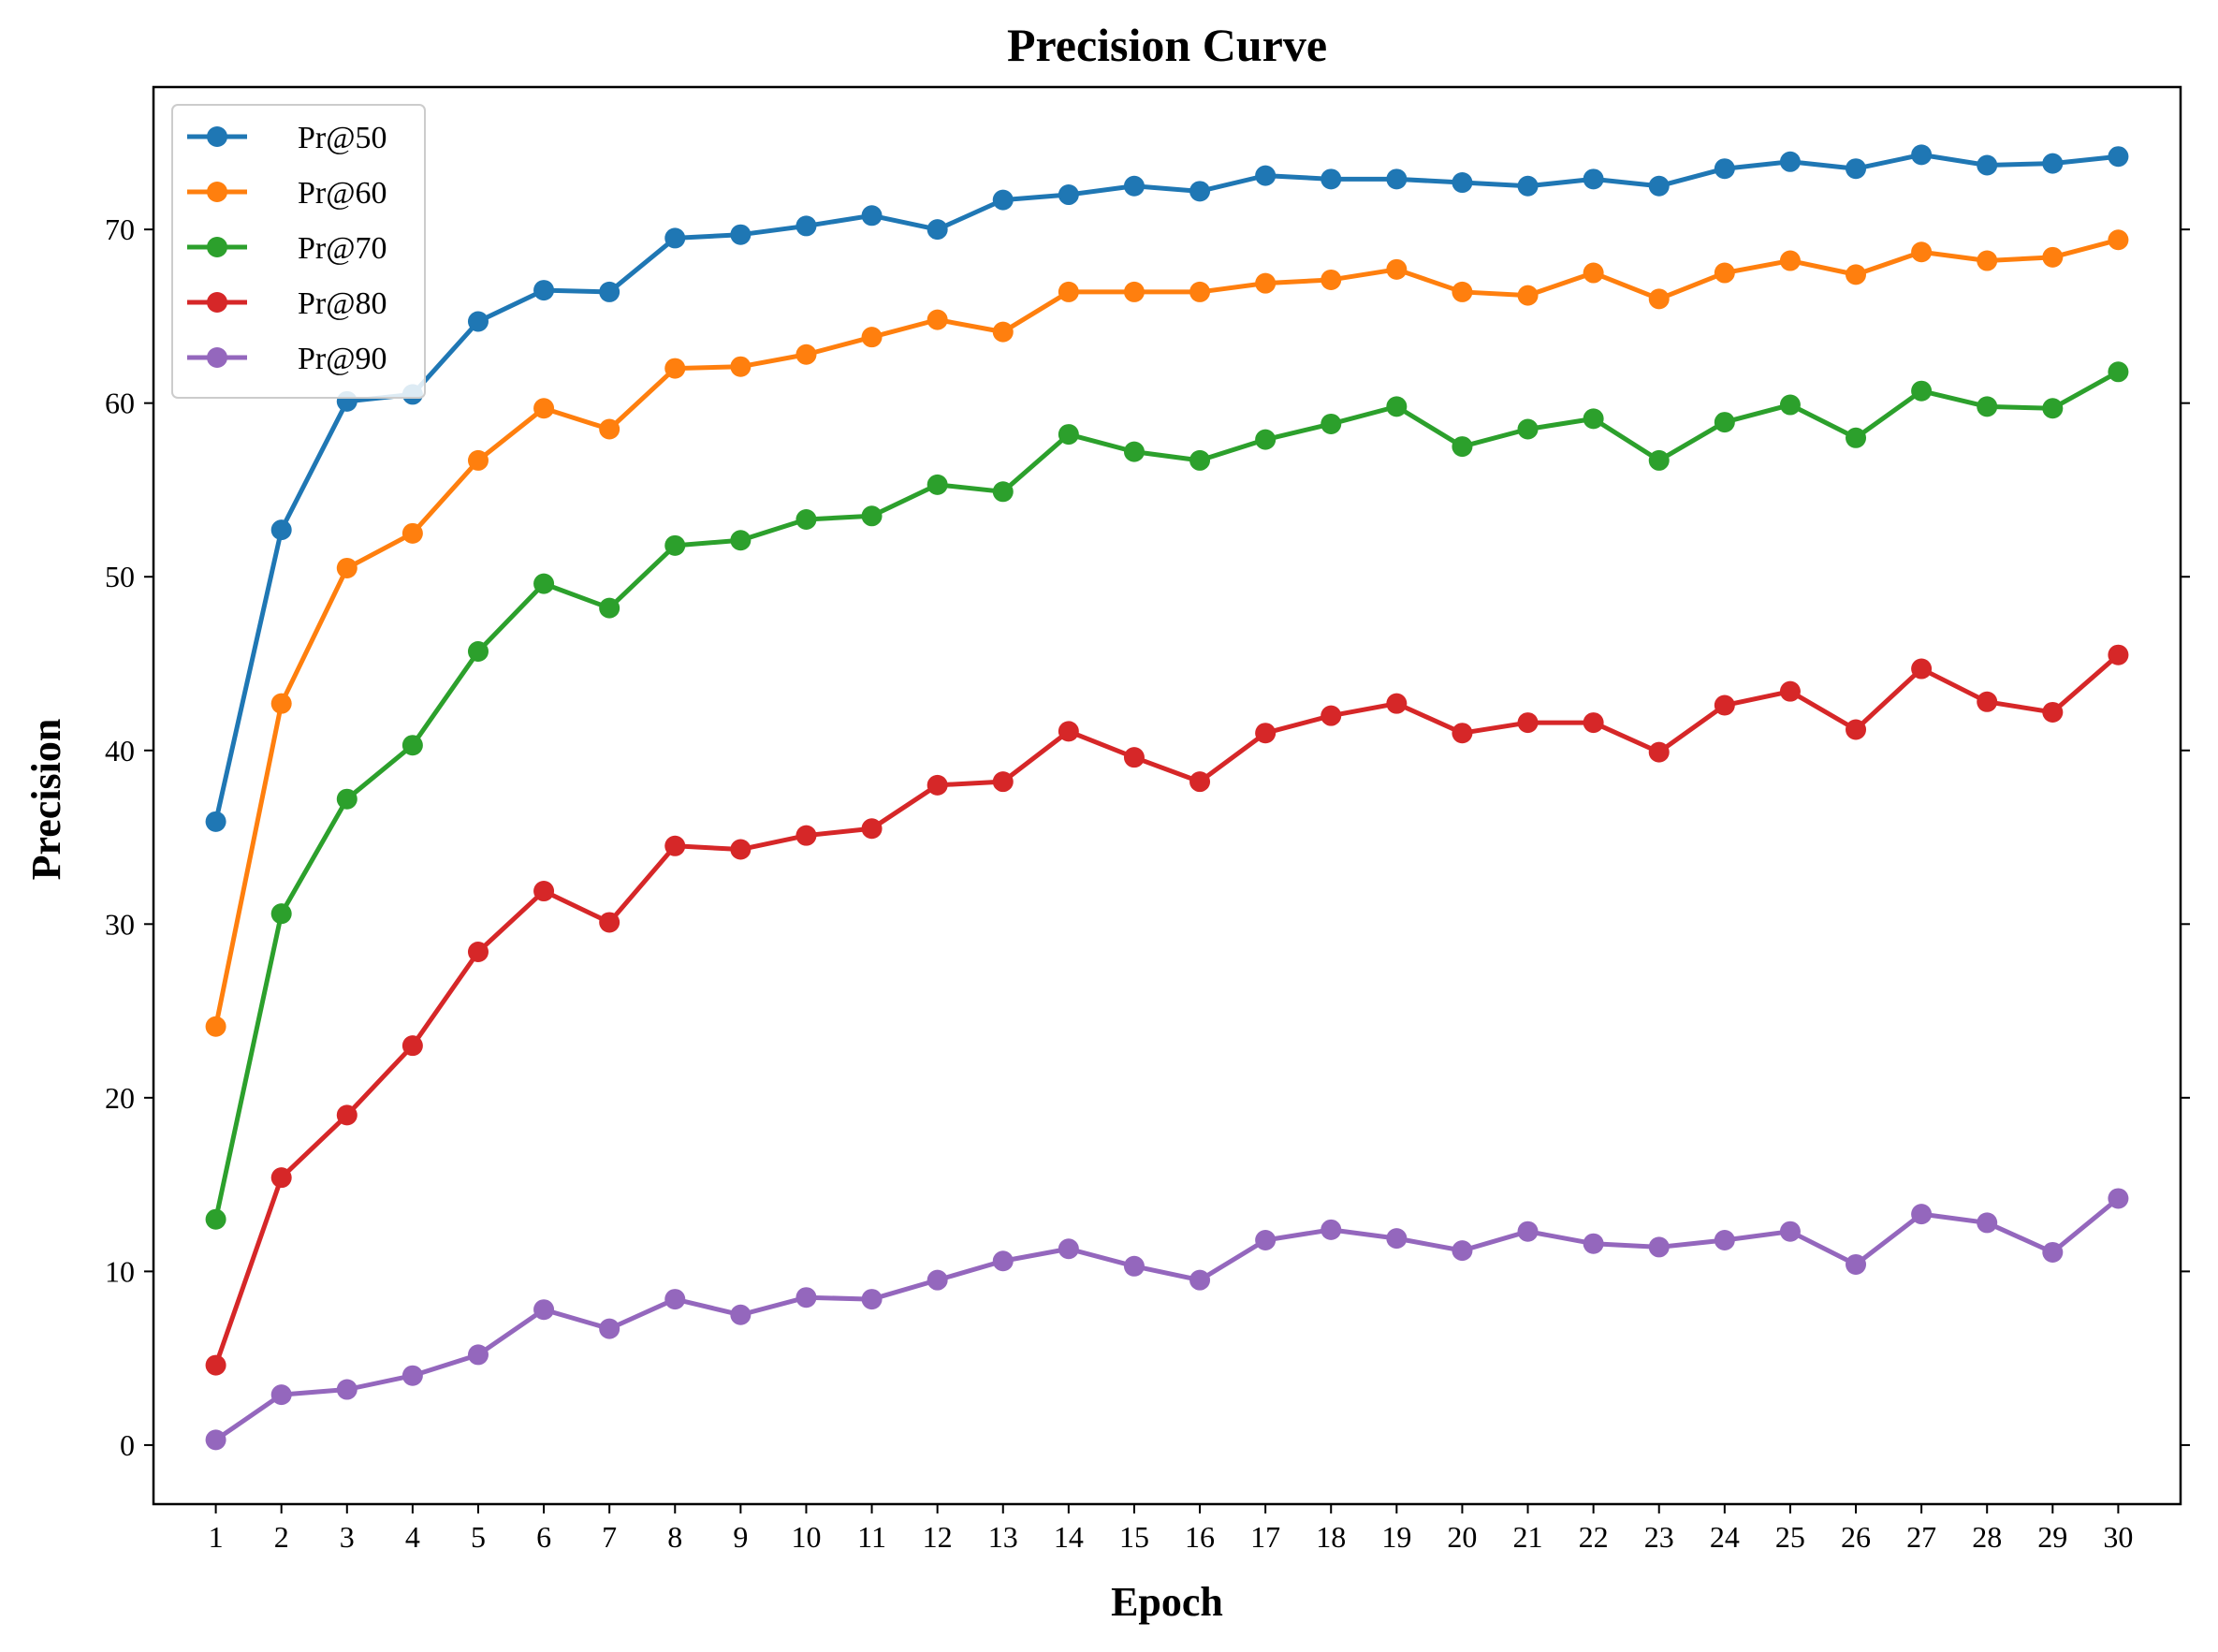 The image size is (2218, 1652). I want to click on legend-label: Pr@90, so click(343, 359).